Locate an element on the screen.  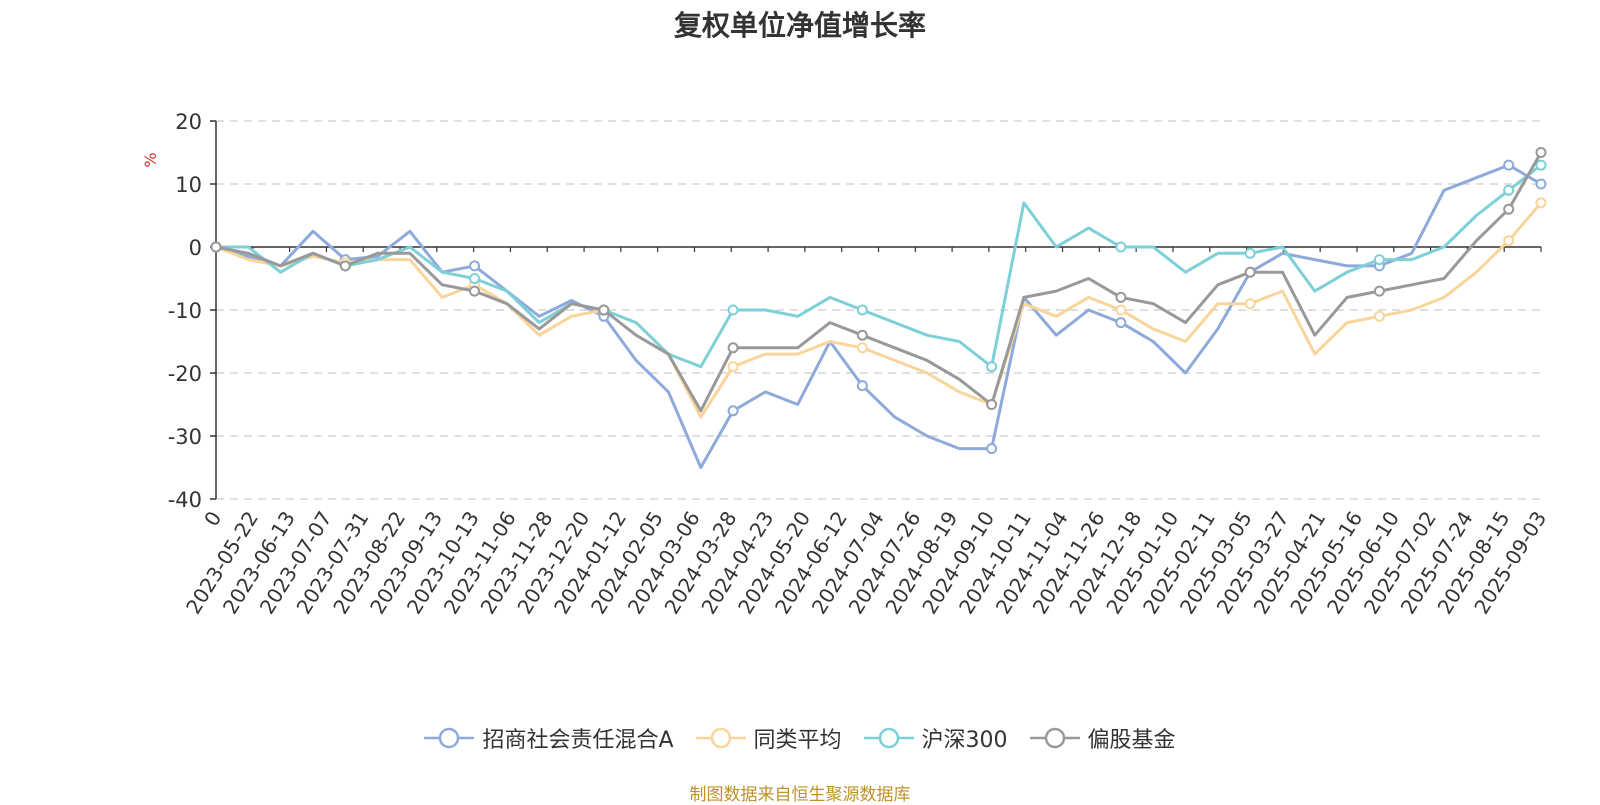
y-tick-label: -40 is located at coordinates (185, 500).